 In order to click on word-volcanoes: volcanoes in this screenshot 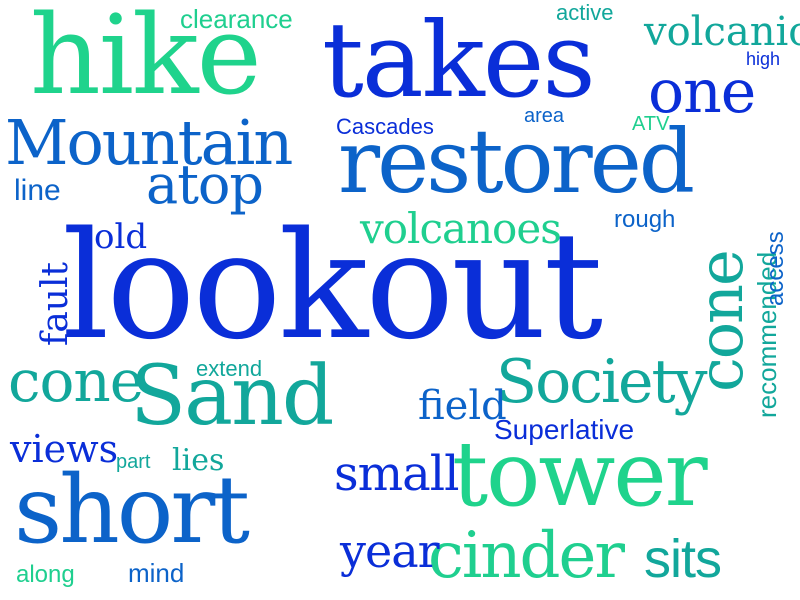, I will do `click(461, 228)`.